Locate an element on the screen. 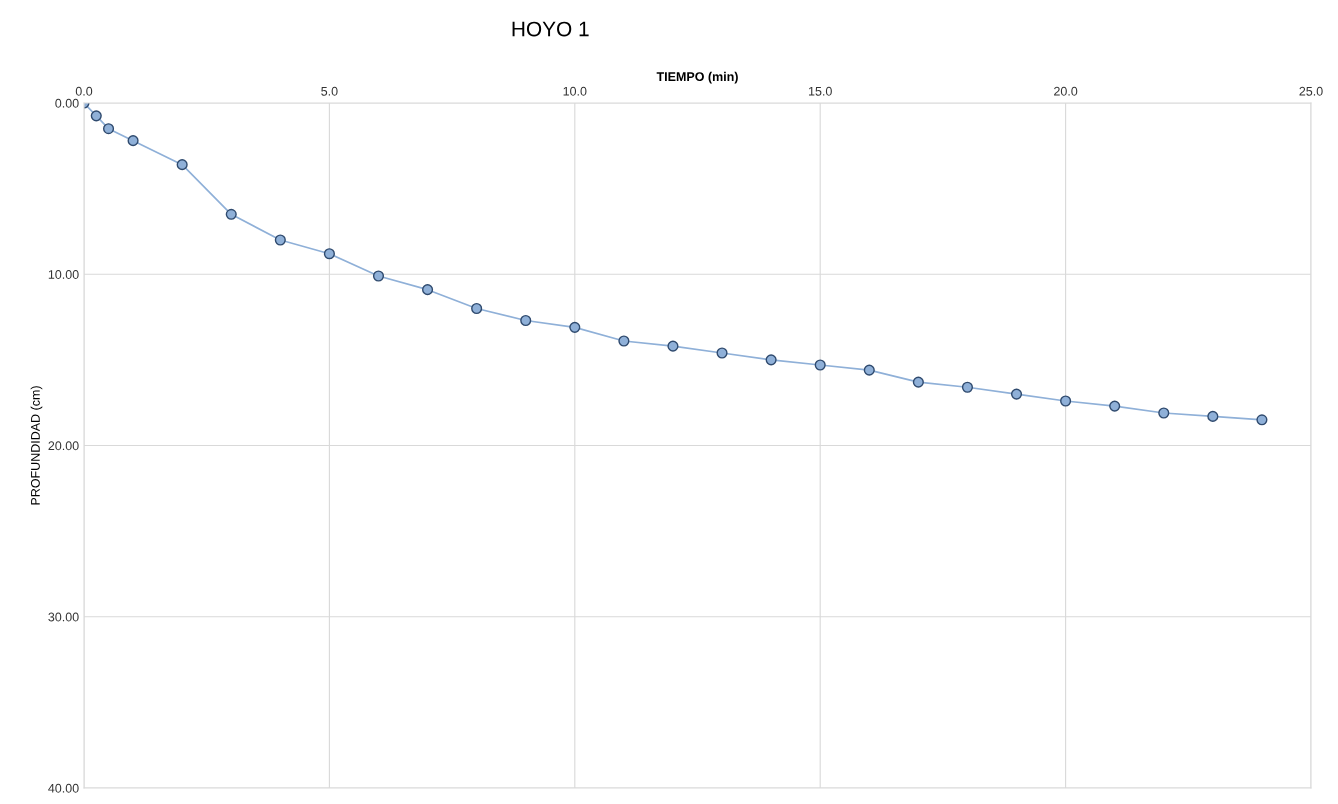 This screenshot has height=804, width=1338. y-tick-label: 20.00 is located at coordinates (63, 446).